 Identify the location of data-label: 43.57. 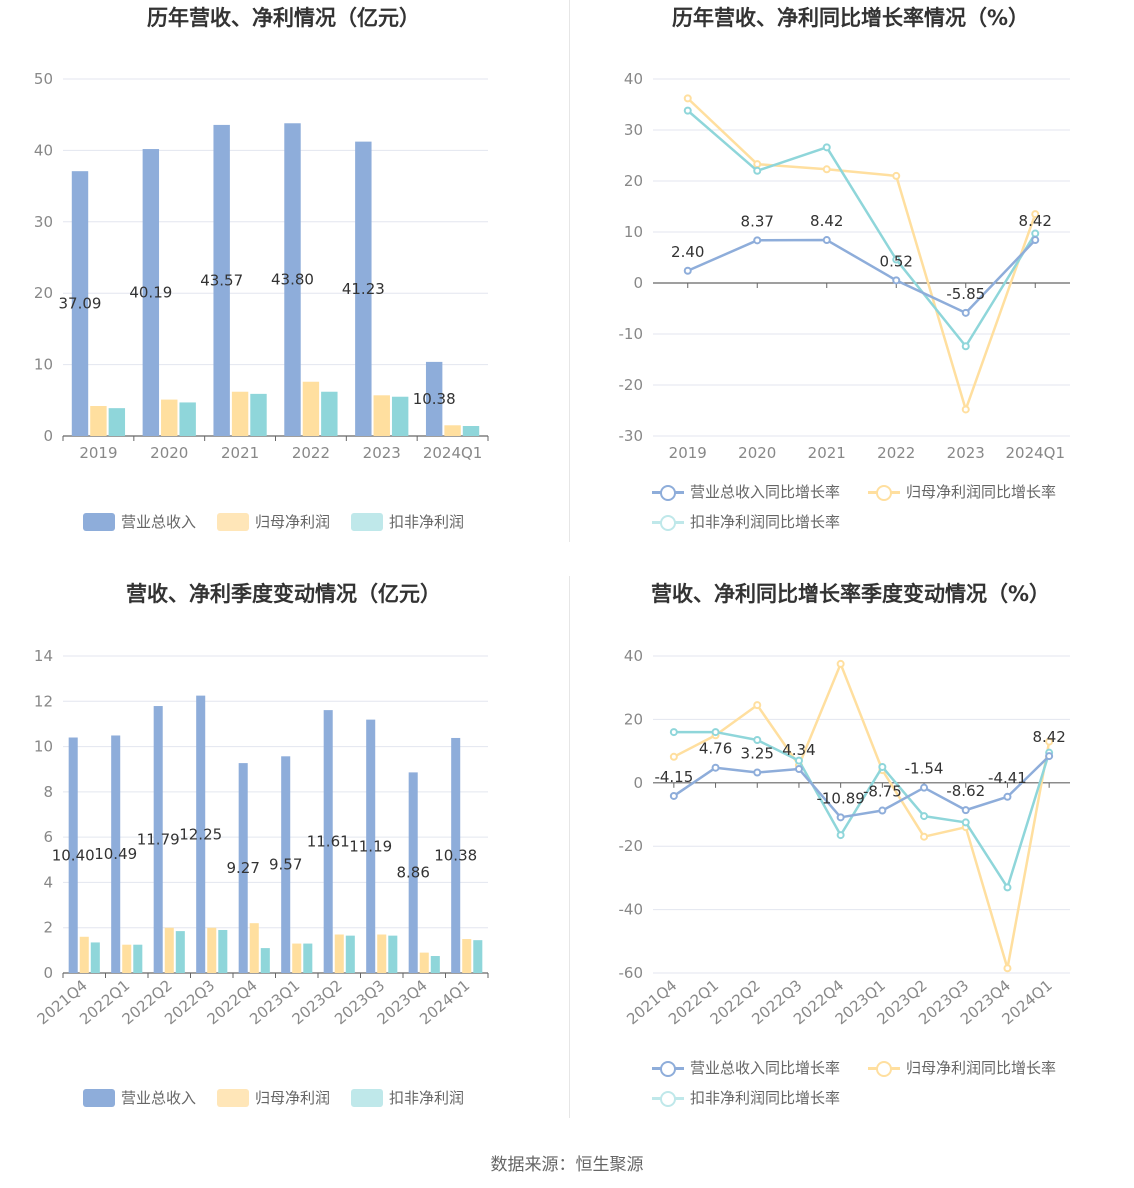
(221, 280).